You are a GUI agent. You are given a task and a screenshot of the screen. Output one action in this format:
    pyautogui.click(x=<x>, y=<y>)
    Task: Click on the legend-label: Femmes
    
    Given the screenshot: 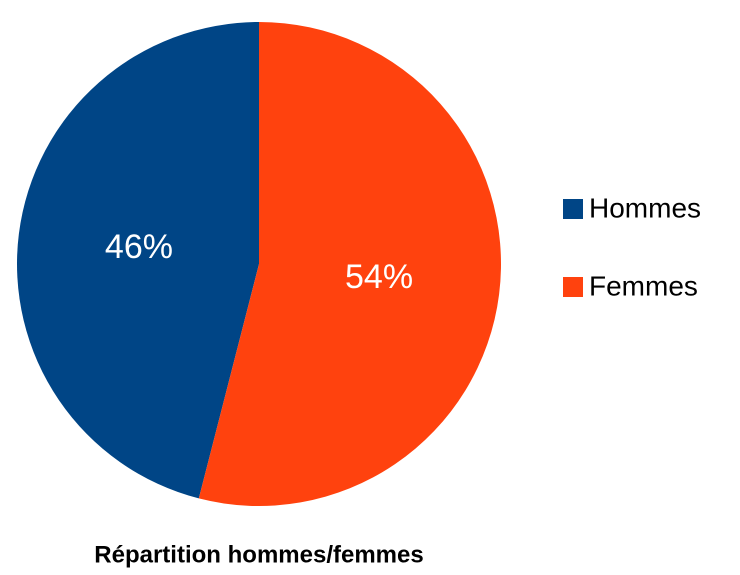 What is the action you would take?
    pyautogui.click(x=643, y=285)
    